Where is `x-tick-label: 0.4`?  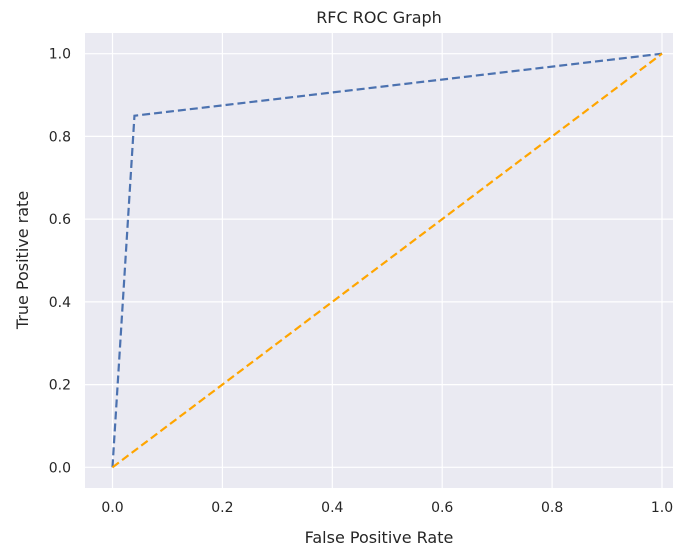
x-tick-label: 0.4 is located at coordinates (332, 508).